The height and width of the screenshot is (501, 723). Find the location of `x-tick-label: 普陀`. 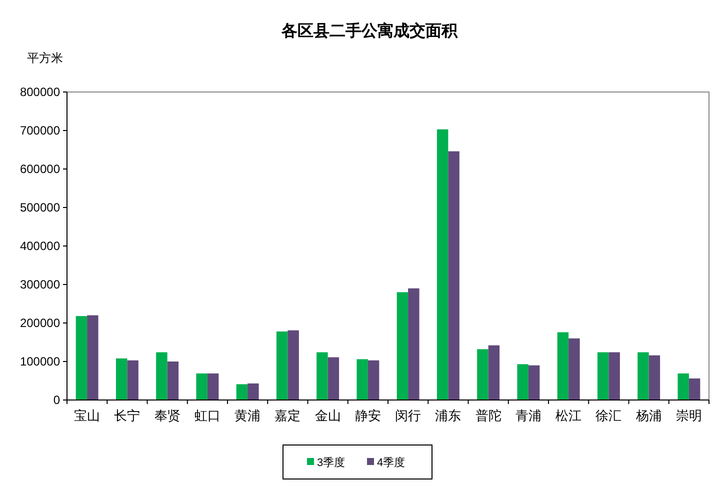

x-tick-label: 普陀 is located at coordinates (488, 415).